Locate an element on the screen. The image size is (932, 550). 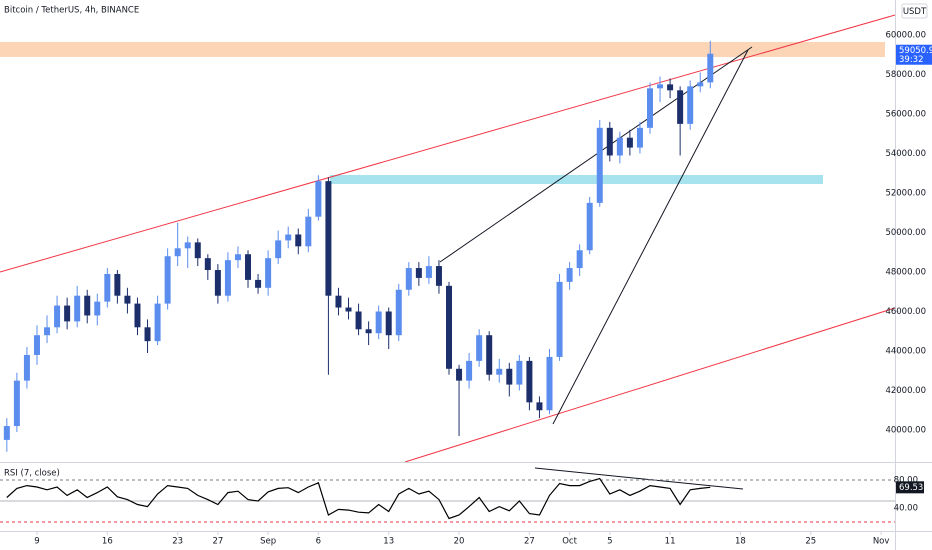
y-tick-label: 60000.00 is located at coordinates (905, 35).